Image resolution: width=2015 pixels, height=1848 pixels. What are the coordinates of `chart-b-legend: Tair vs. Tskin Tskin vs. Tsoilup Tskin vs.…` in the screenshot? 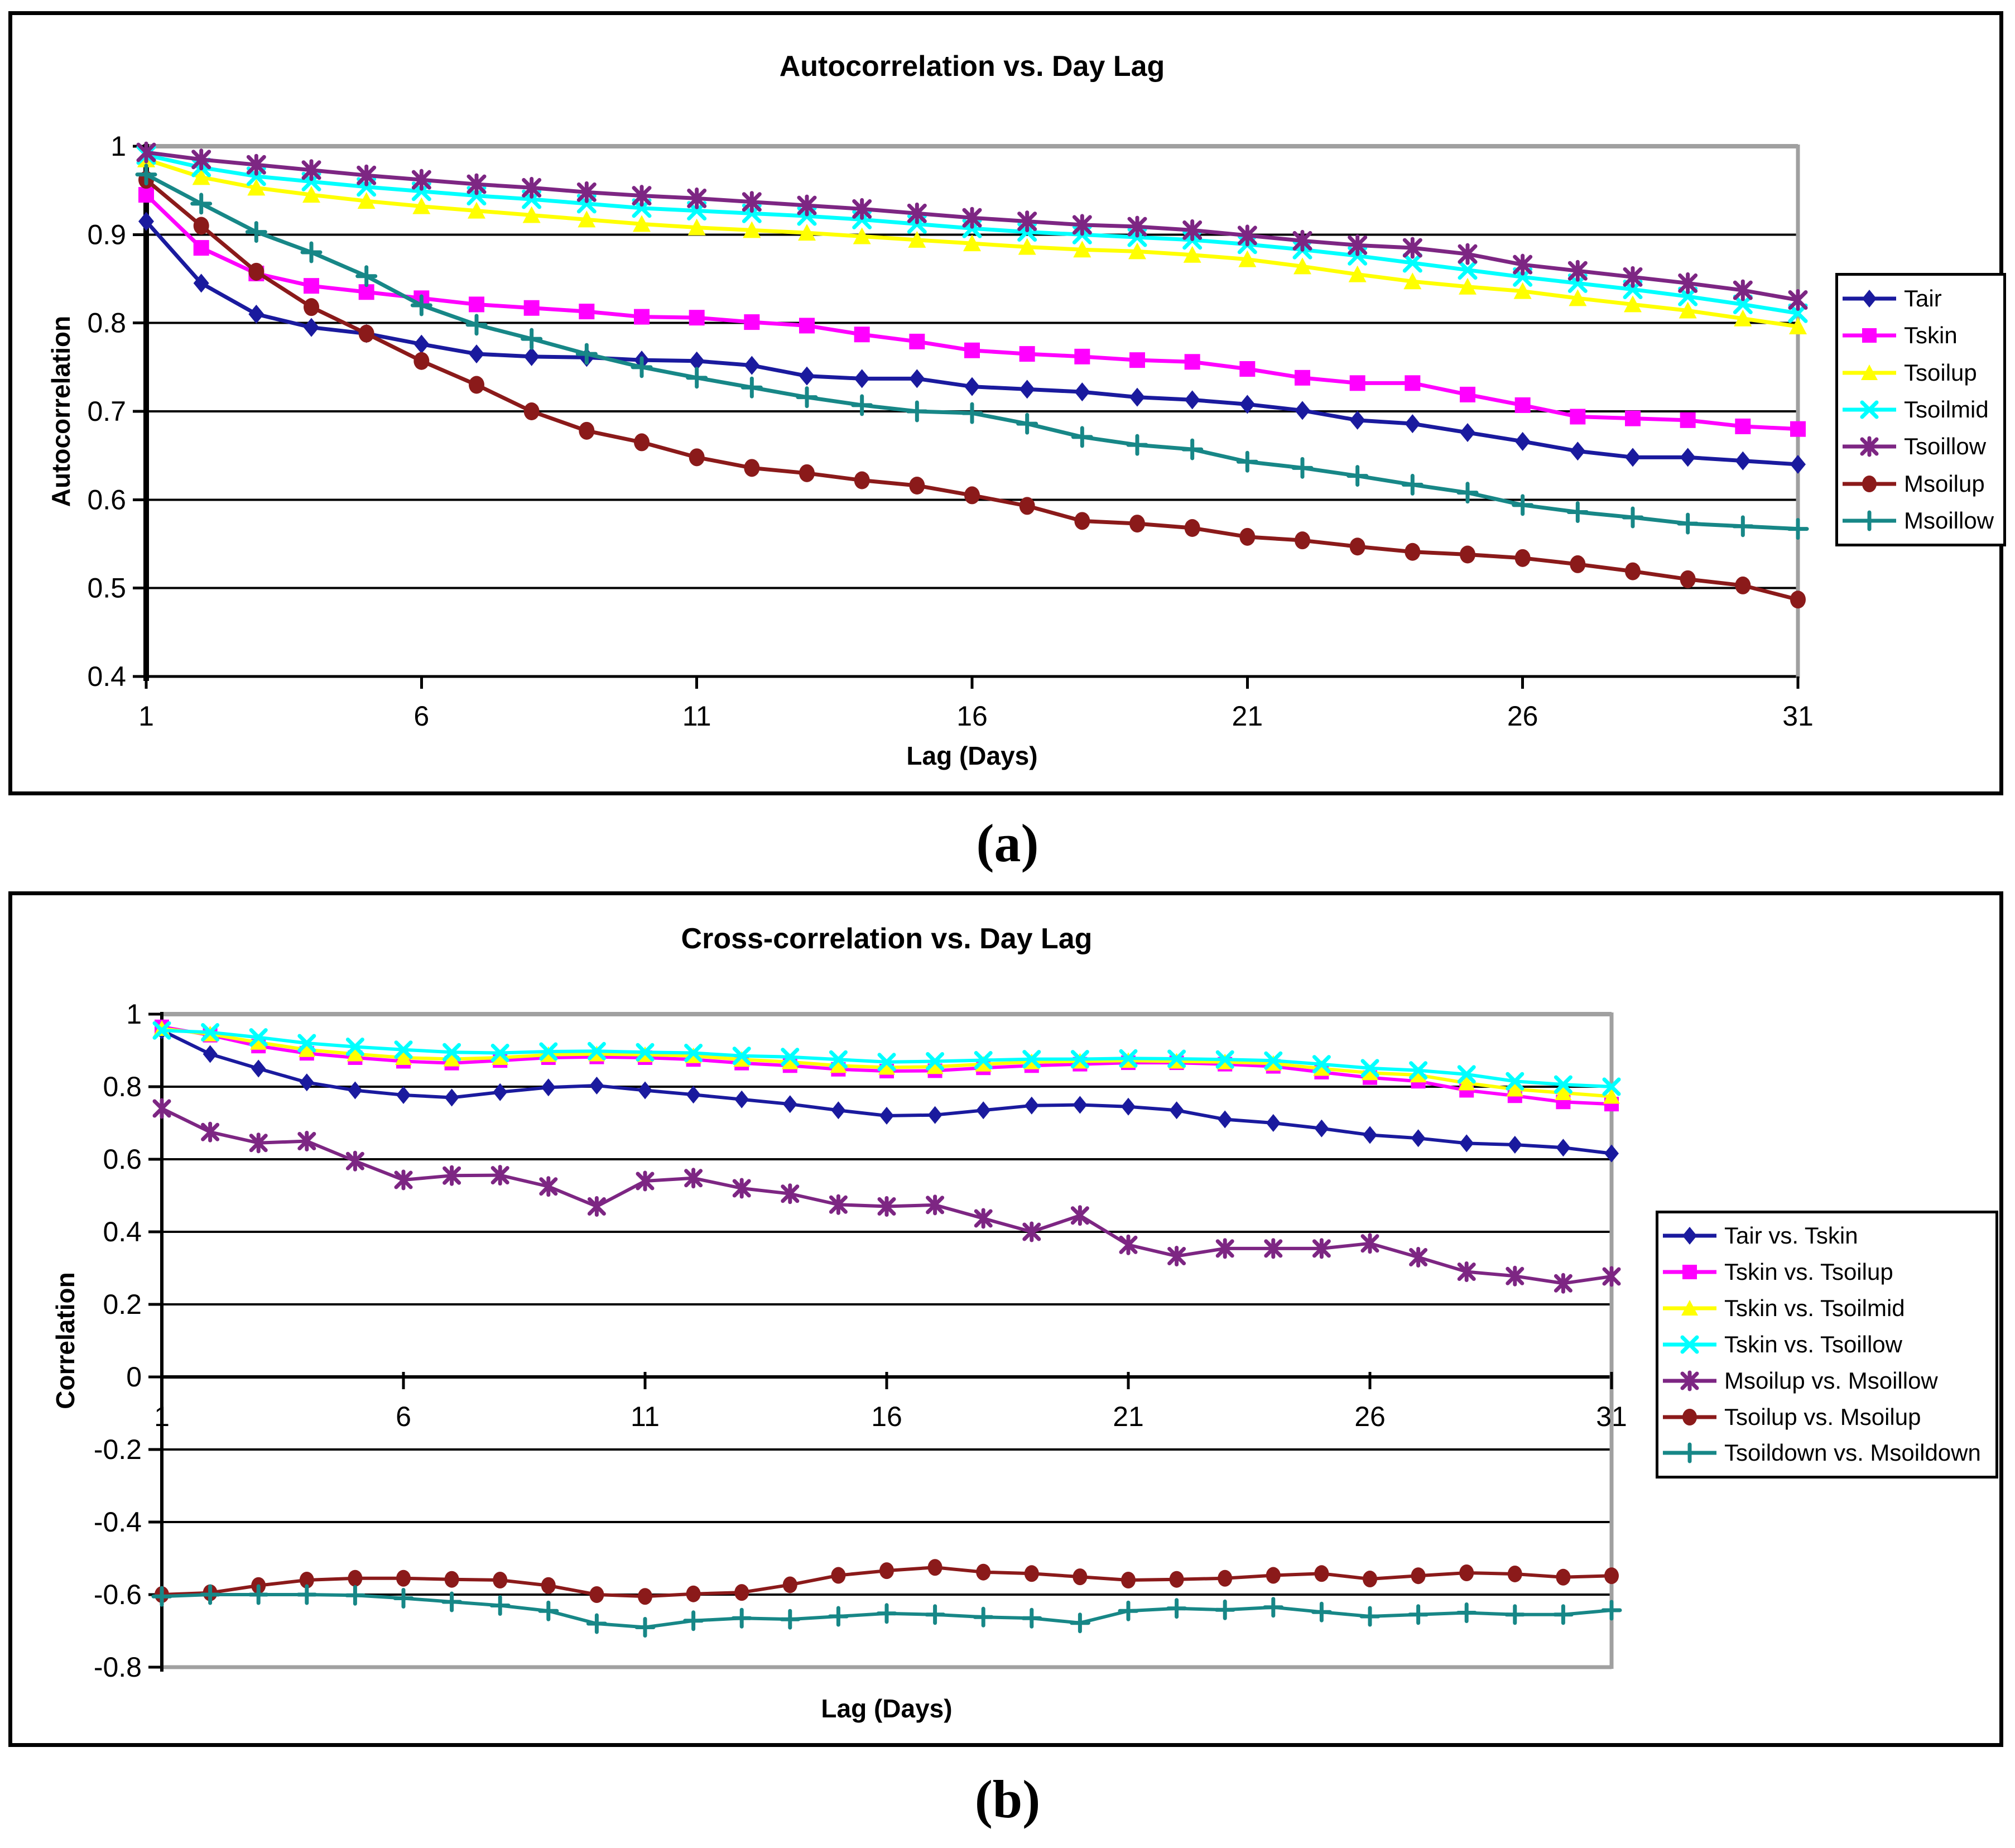 It's located at (1827, 1345).